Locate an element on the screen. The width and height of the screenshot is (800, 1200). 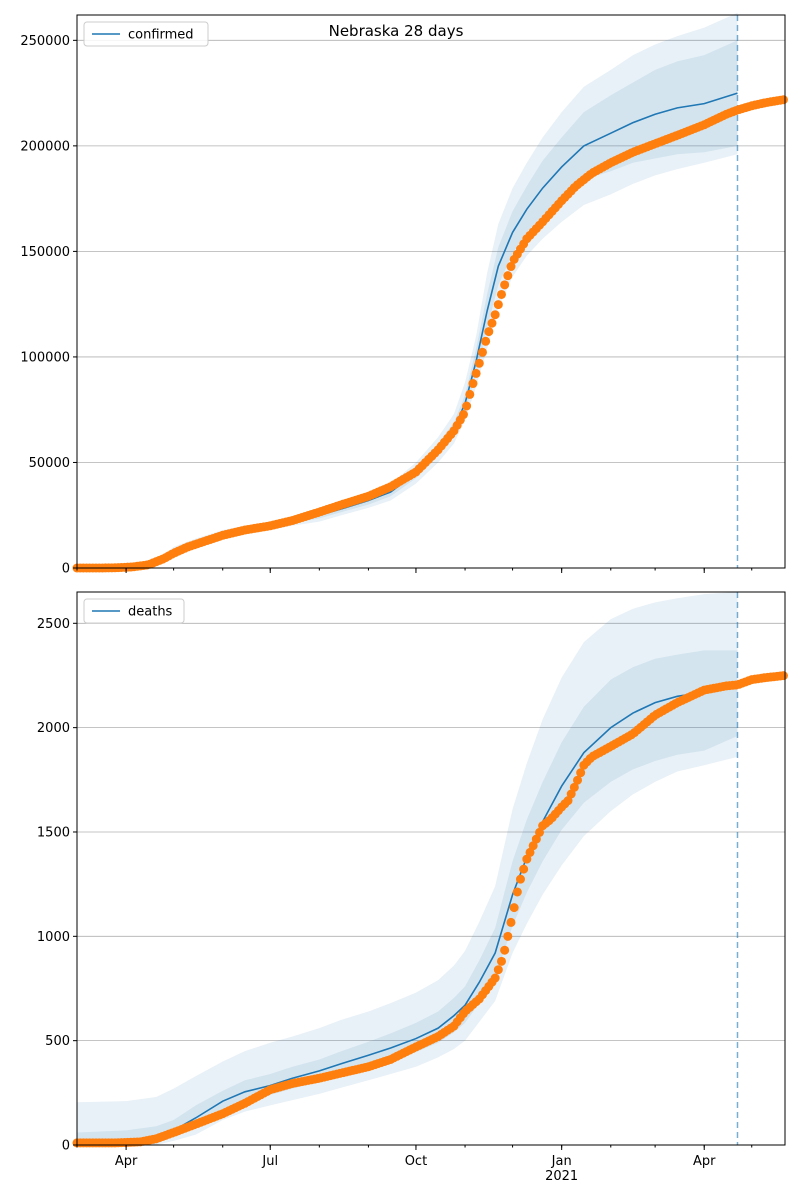
x-tick-label: Oct is located at coordinates (416, 1161).